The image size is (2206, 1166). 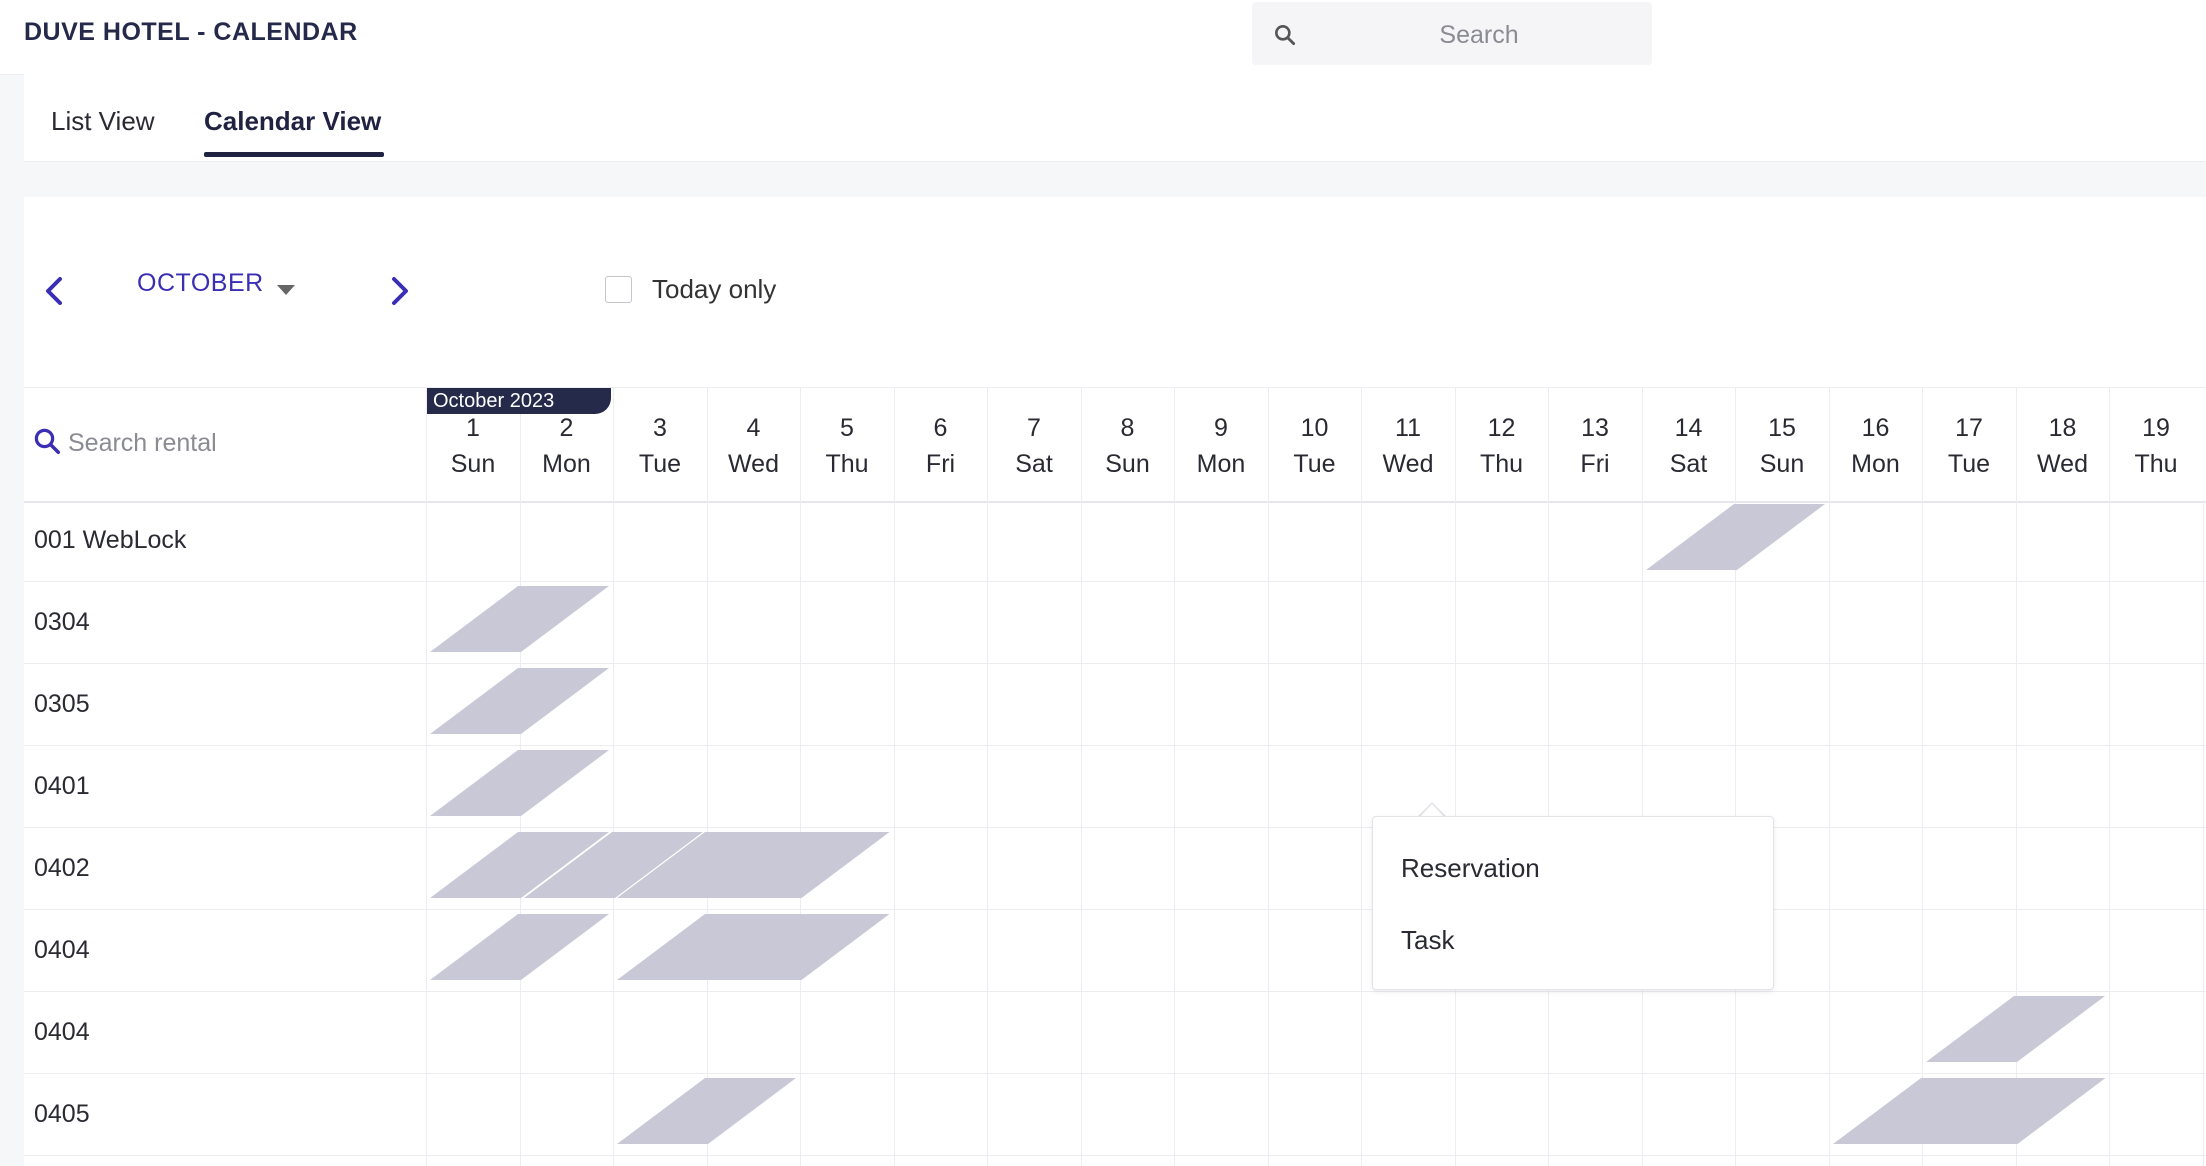 What do you see at coordinates (2062, 444) in the screenshot?
I see `day-header: 18 Wed` at bounding box center [2062, 444].